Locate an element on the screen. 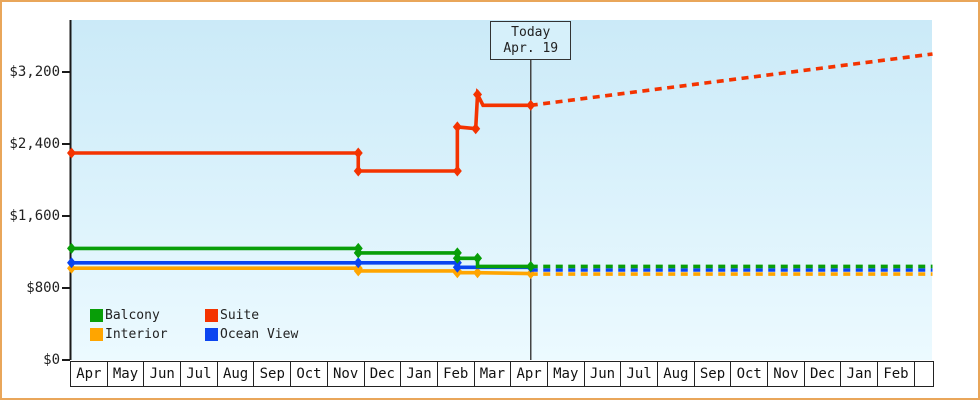 This screenshot has height=400, width=980. legend-item-interior: Interior is located at coordinates (147, 334).